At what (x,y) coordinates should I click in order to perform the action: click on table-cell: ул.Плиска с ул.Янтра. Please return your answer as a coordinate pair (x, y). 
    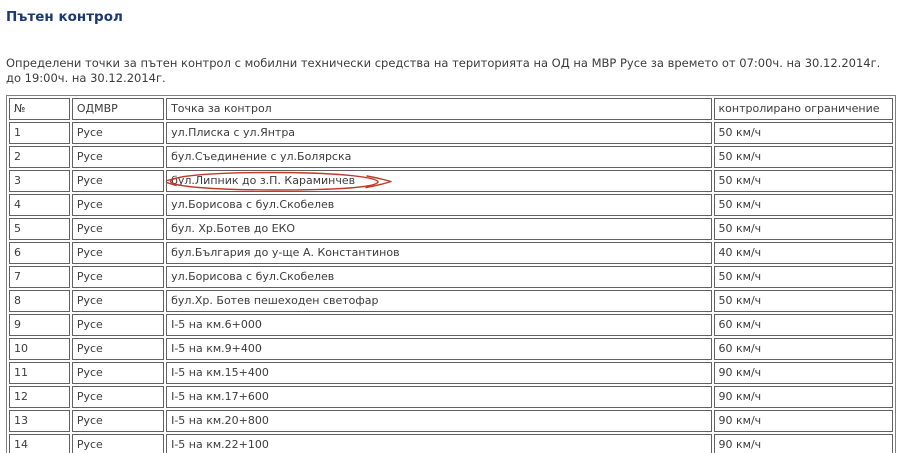
    Looking at the image, I should click on (439, 133).